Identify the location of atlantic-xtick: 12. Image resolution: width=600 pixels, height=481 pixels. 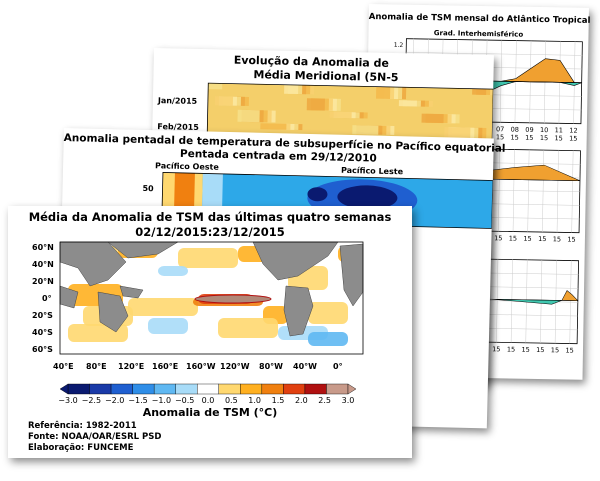
(573, 131).